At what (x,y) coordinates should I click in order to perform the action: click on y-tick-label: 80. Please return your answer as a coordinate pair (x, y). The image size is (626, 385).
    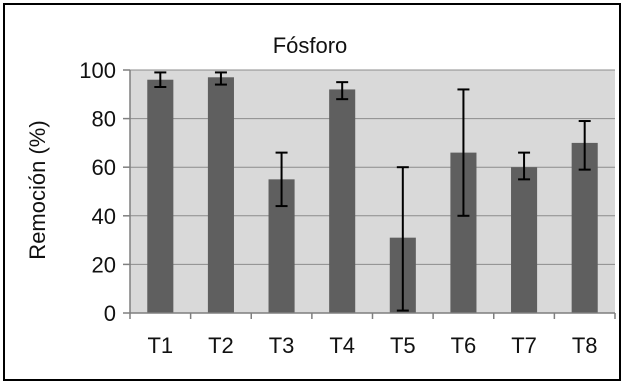
    Looking at the image, I should click on (104, 119).